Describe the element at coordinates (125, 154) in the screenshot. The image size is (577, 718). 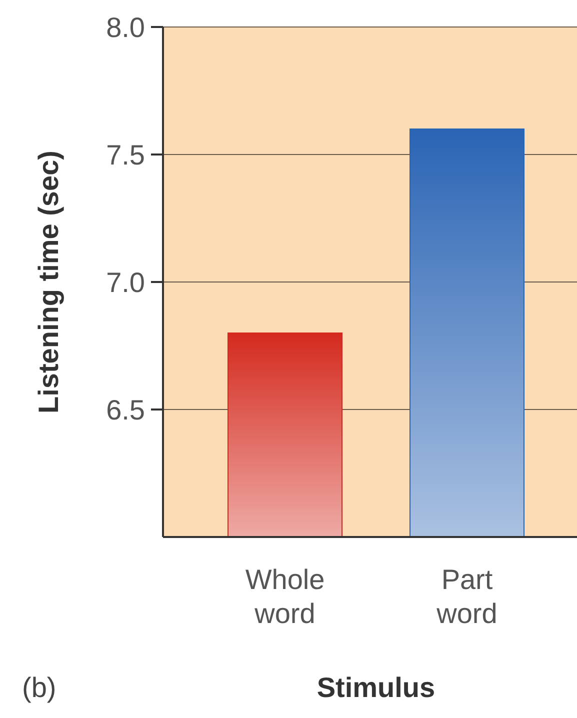
I see `y-tick-label: 7.5` at that location.